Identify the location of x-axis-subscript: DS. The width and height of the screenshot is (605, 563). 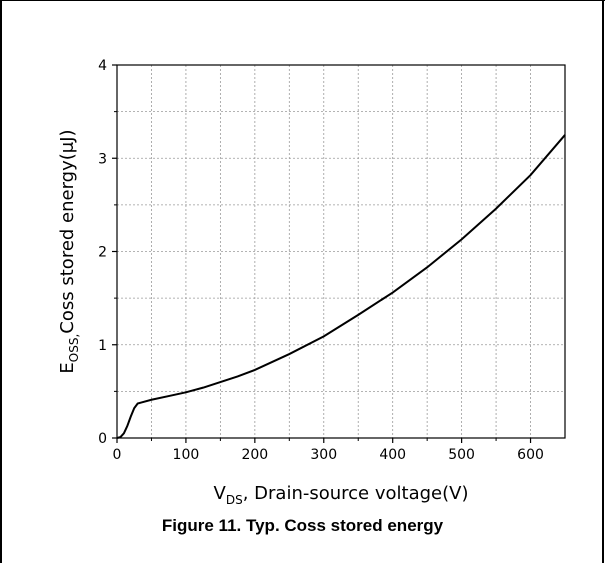
(234, 500).